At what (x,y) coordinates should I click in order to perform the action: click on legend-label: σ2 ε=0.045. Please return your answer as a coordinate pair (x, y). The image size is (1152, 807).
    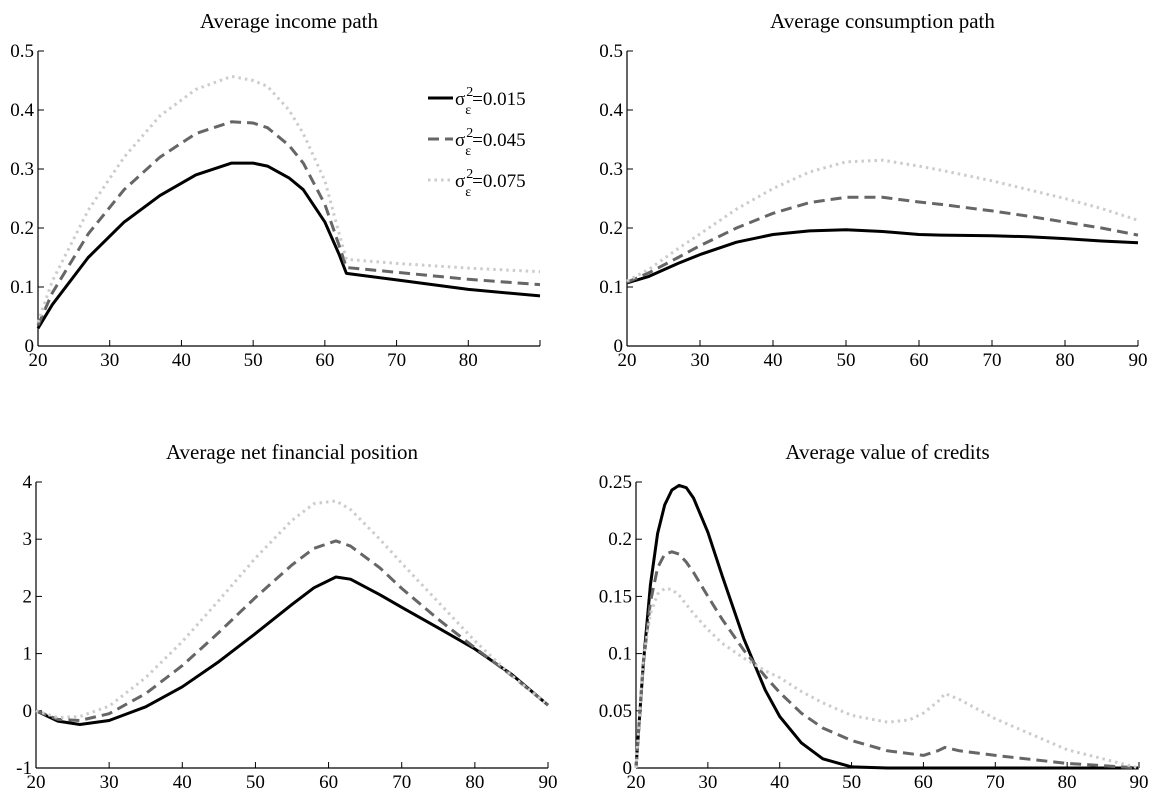
    Looking at the image, I should click on (490, 142).